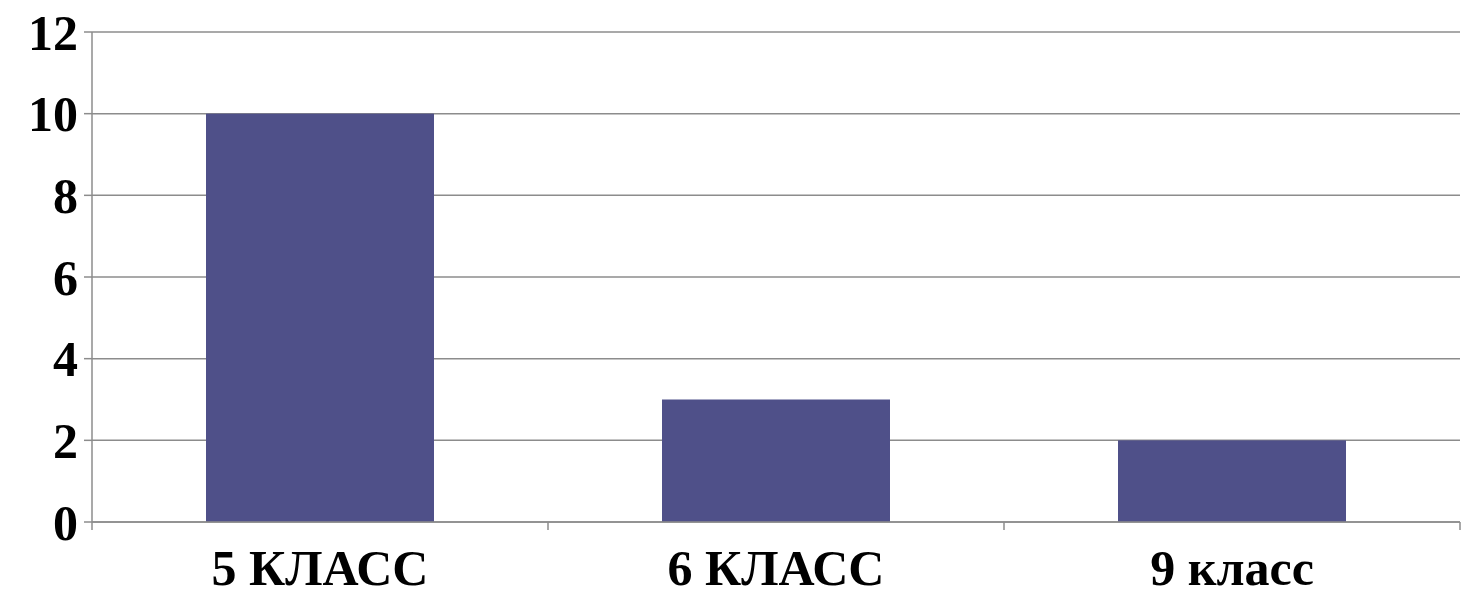 The width and height of the screenshot is (1462, 597). I want to click on y-tick-label: 4, so click(65, 359).